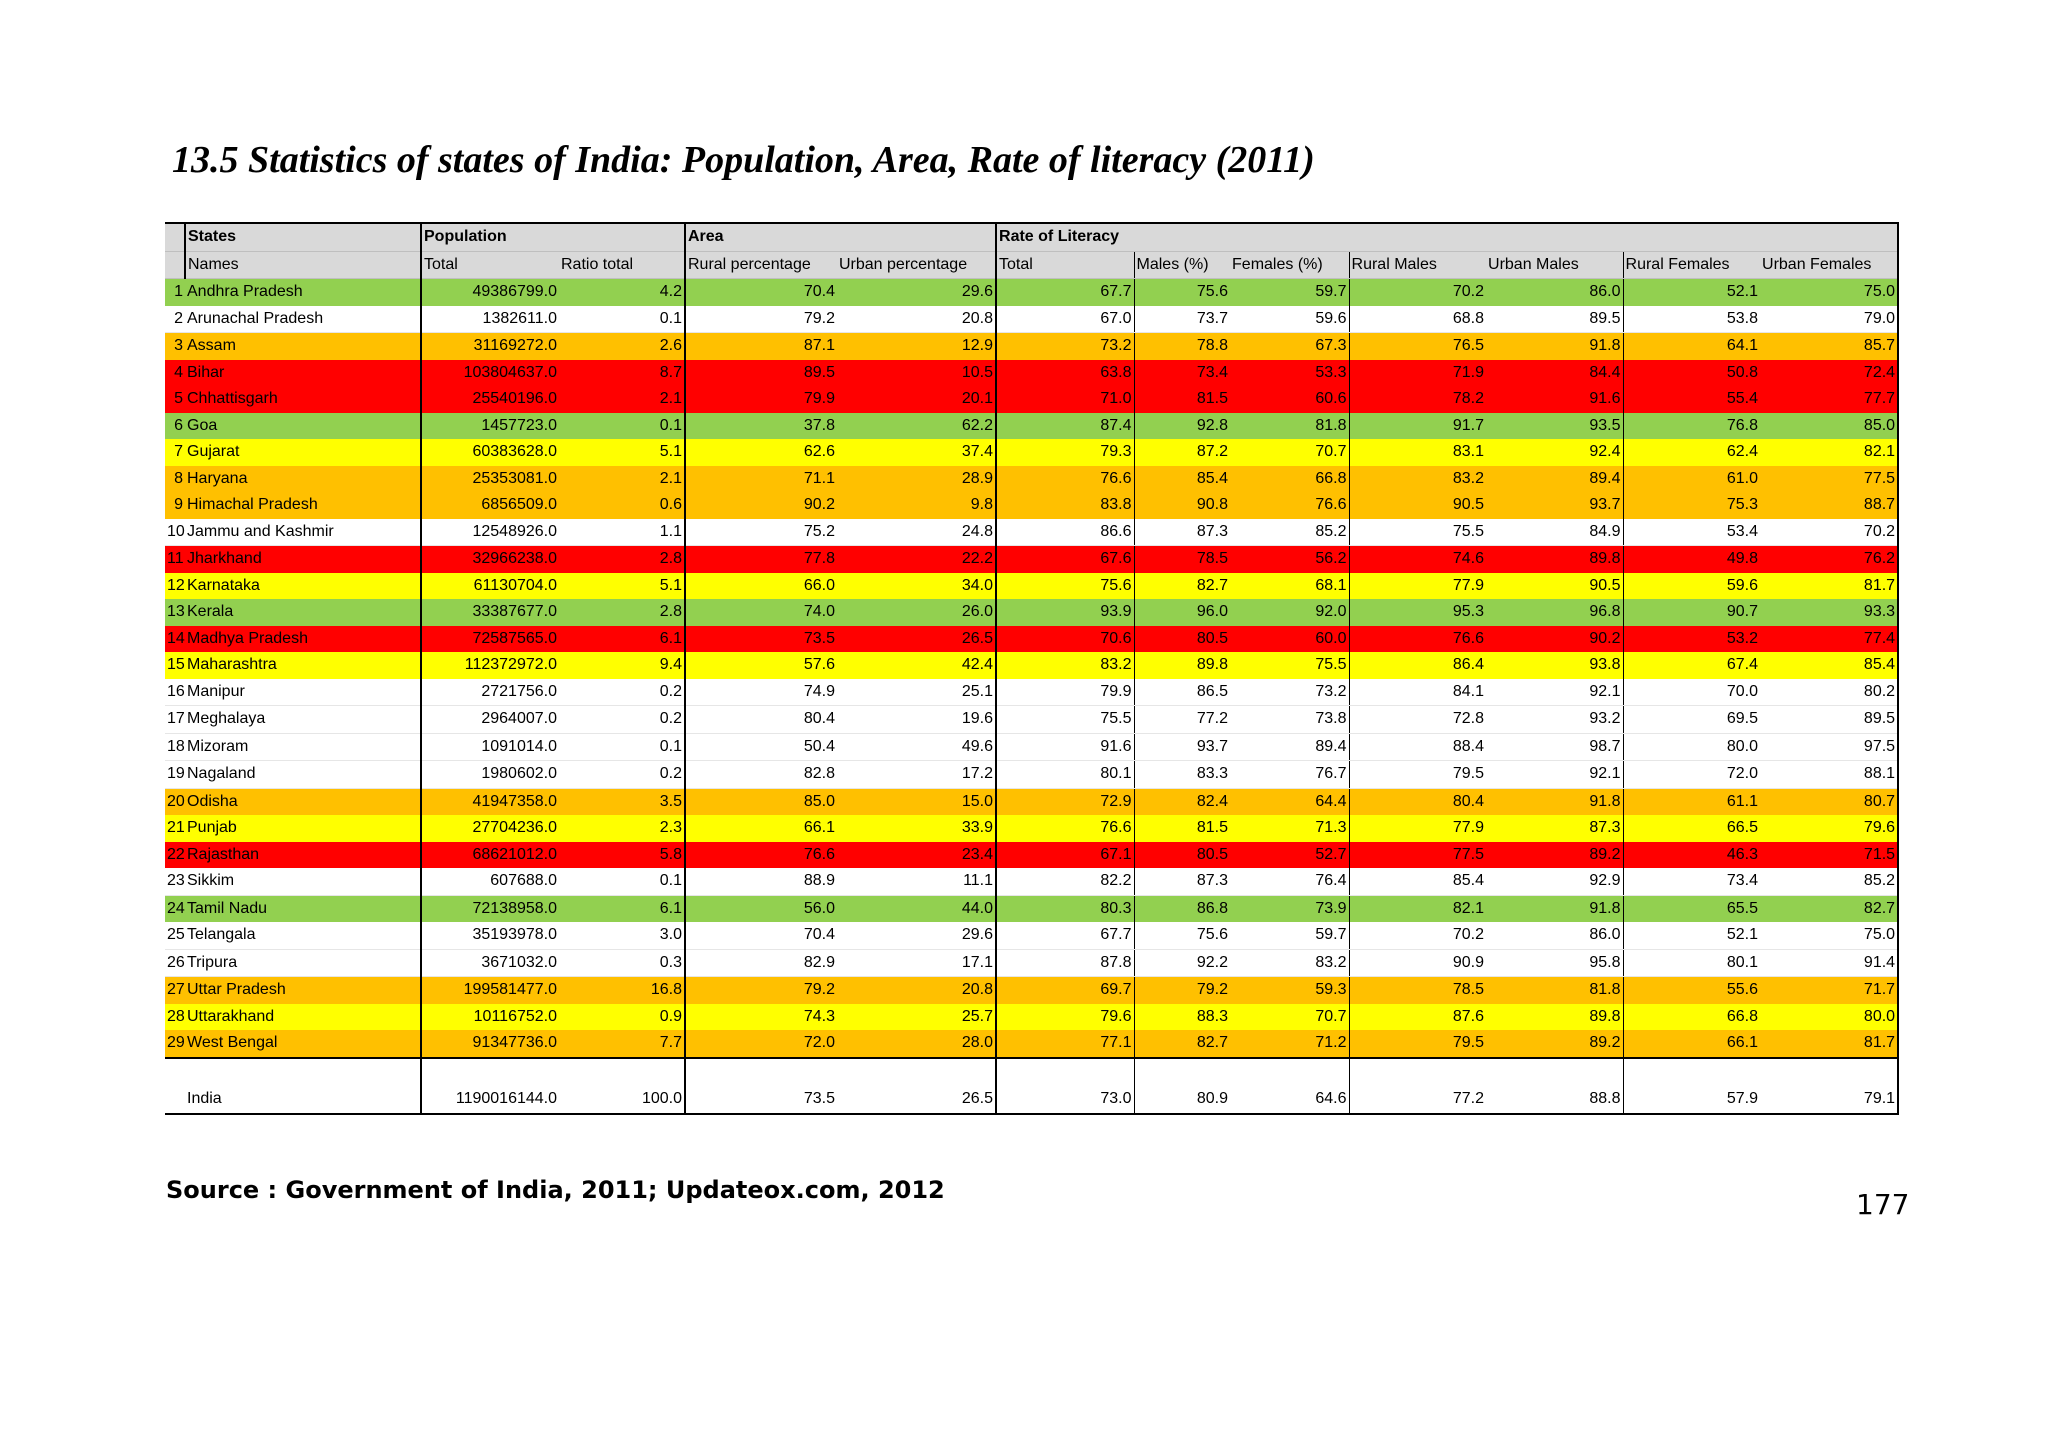 The height and width of the screenshot is (1448, 2048). What do you see at coordinates (1830, 478) in the screenshot?
I see `cell-urban-females: 77.5` at bounding box center [1830, 478].